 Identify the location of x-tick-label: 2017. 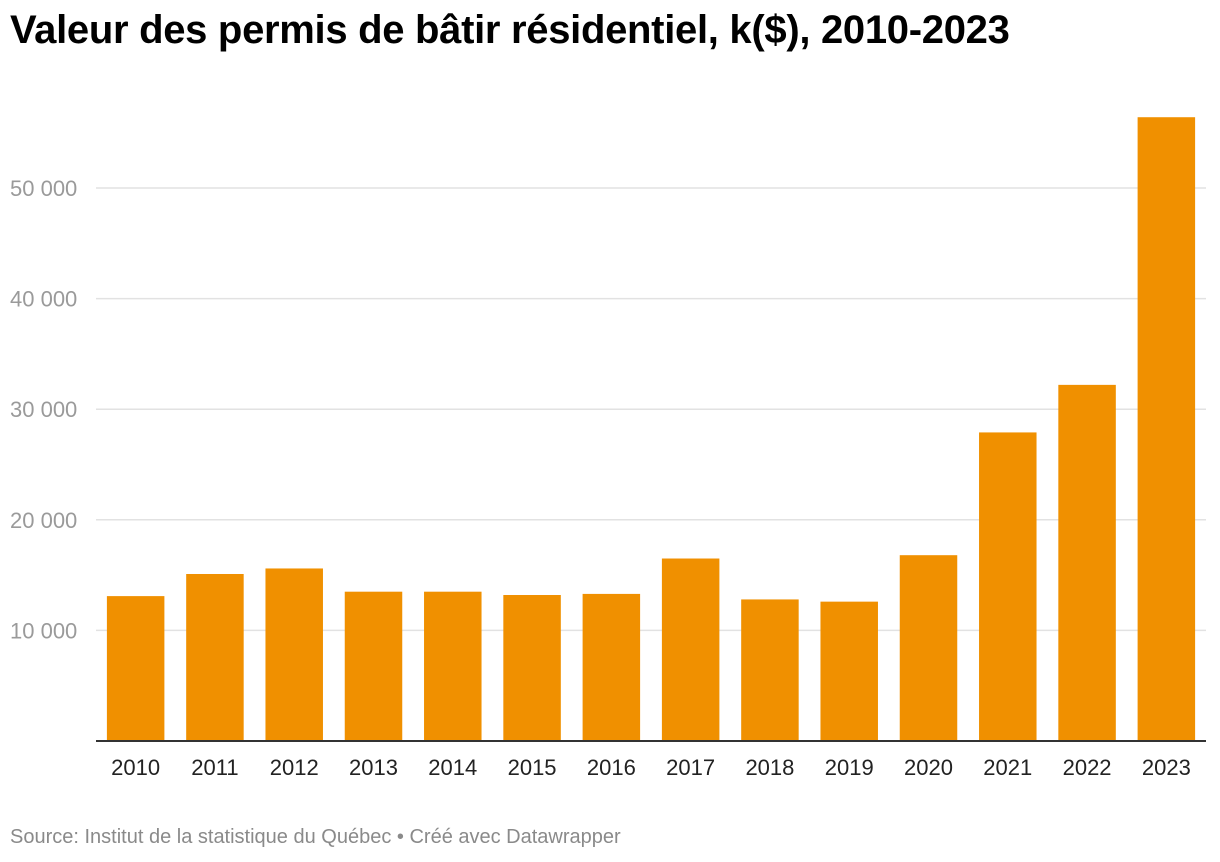
(690, 767).